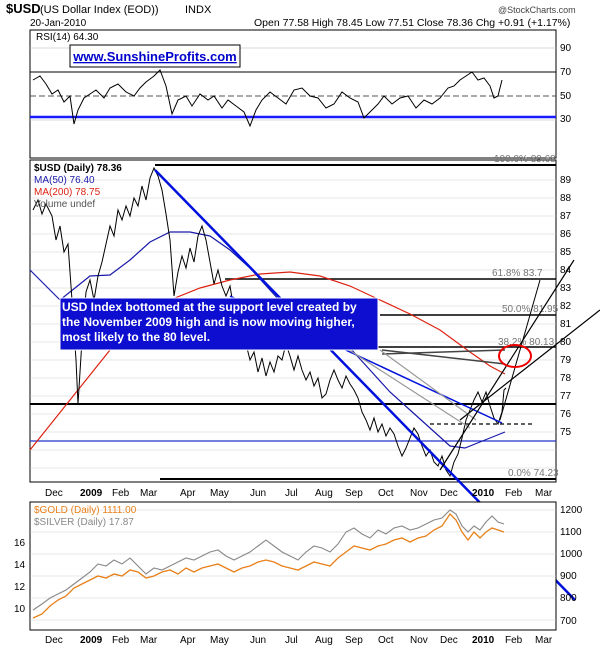  What do you see at coordinates (566, 270) in the screenshot?
I see `svg-text: 84` at bounding box center [566, 270].